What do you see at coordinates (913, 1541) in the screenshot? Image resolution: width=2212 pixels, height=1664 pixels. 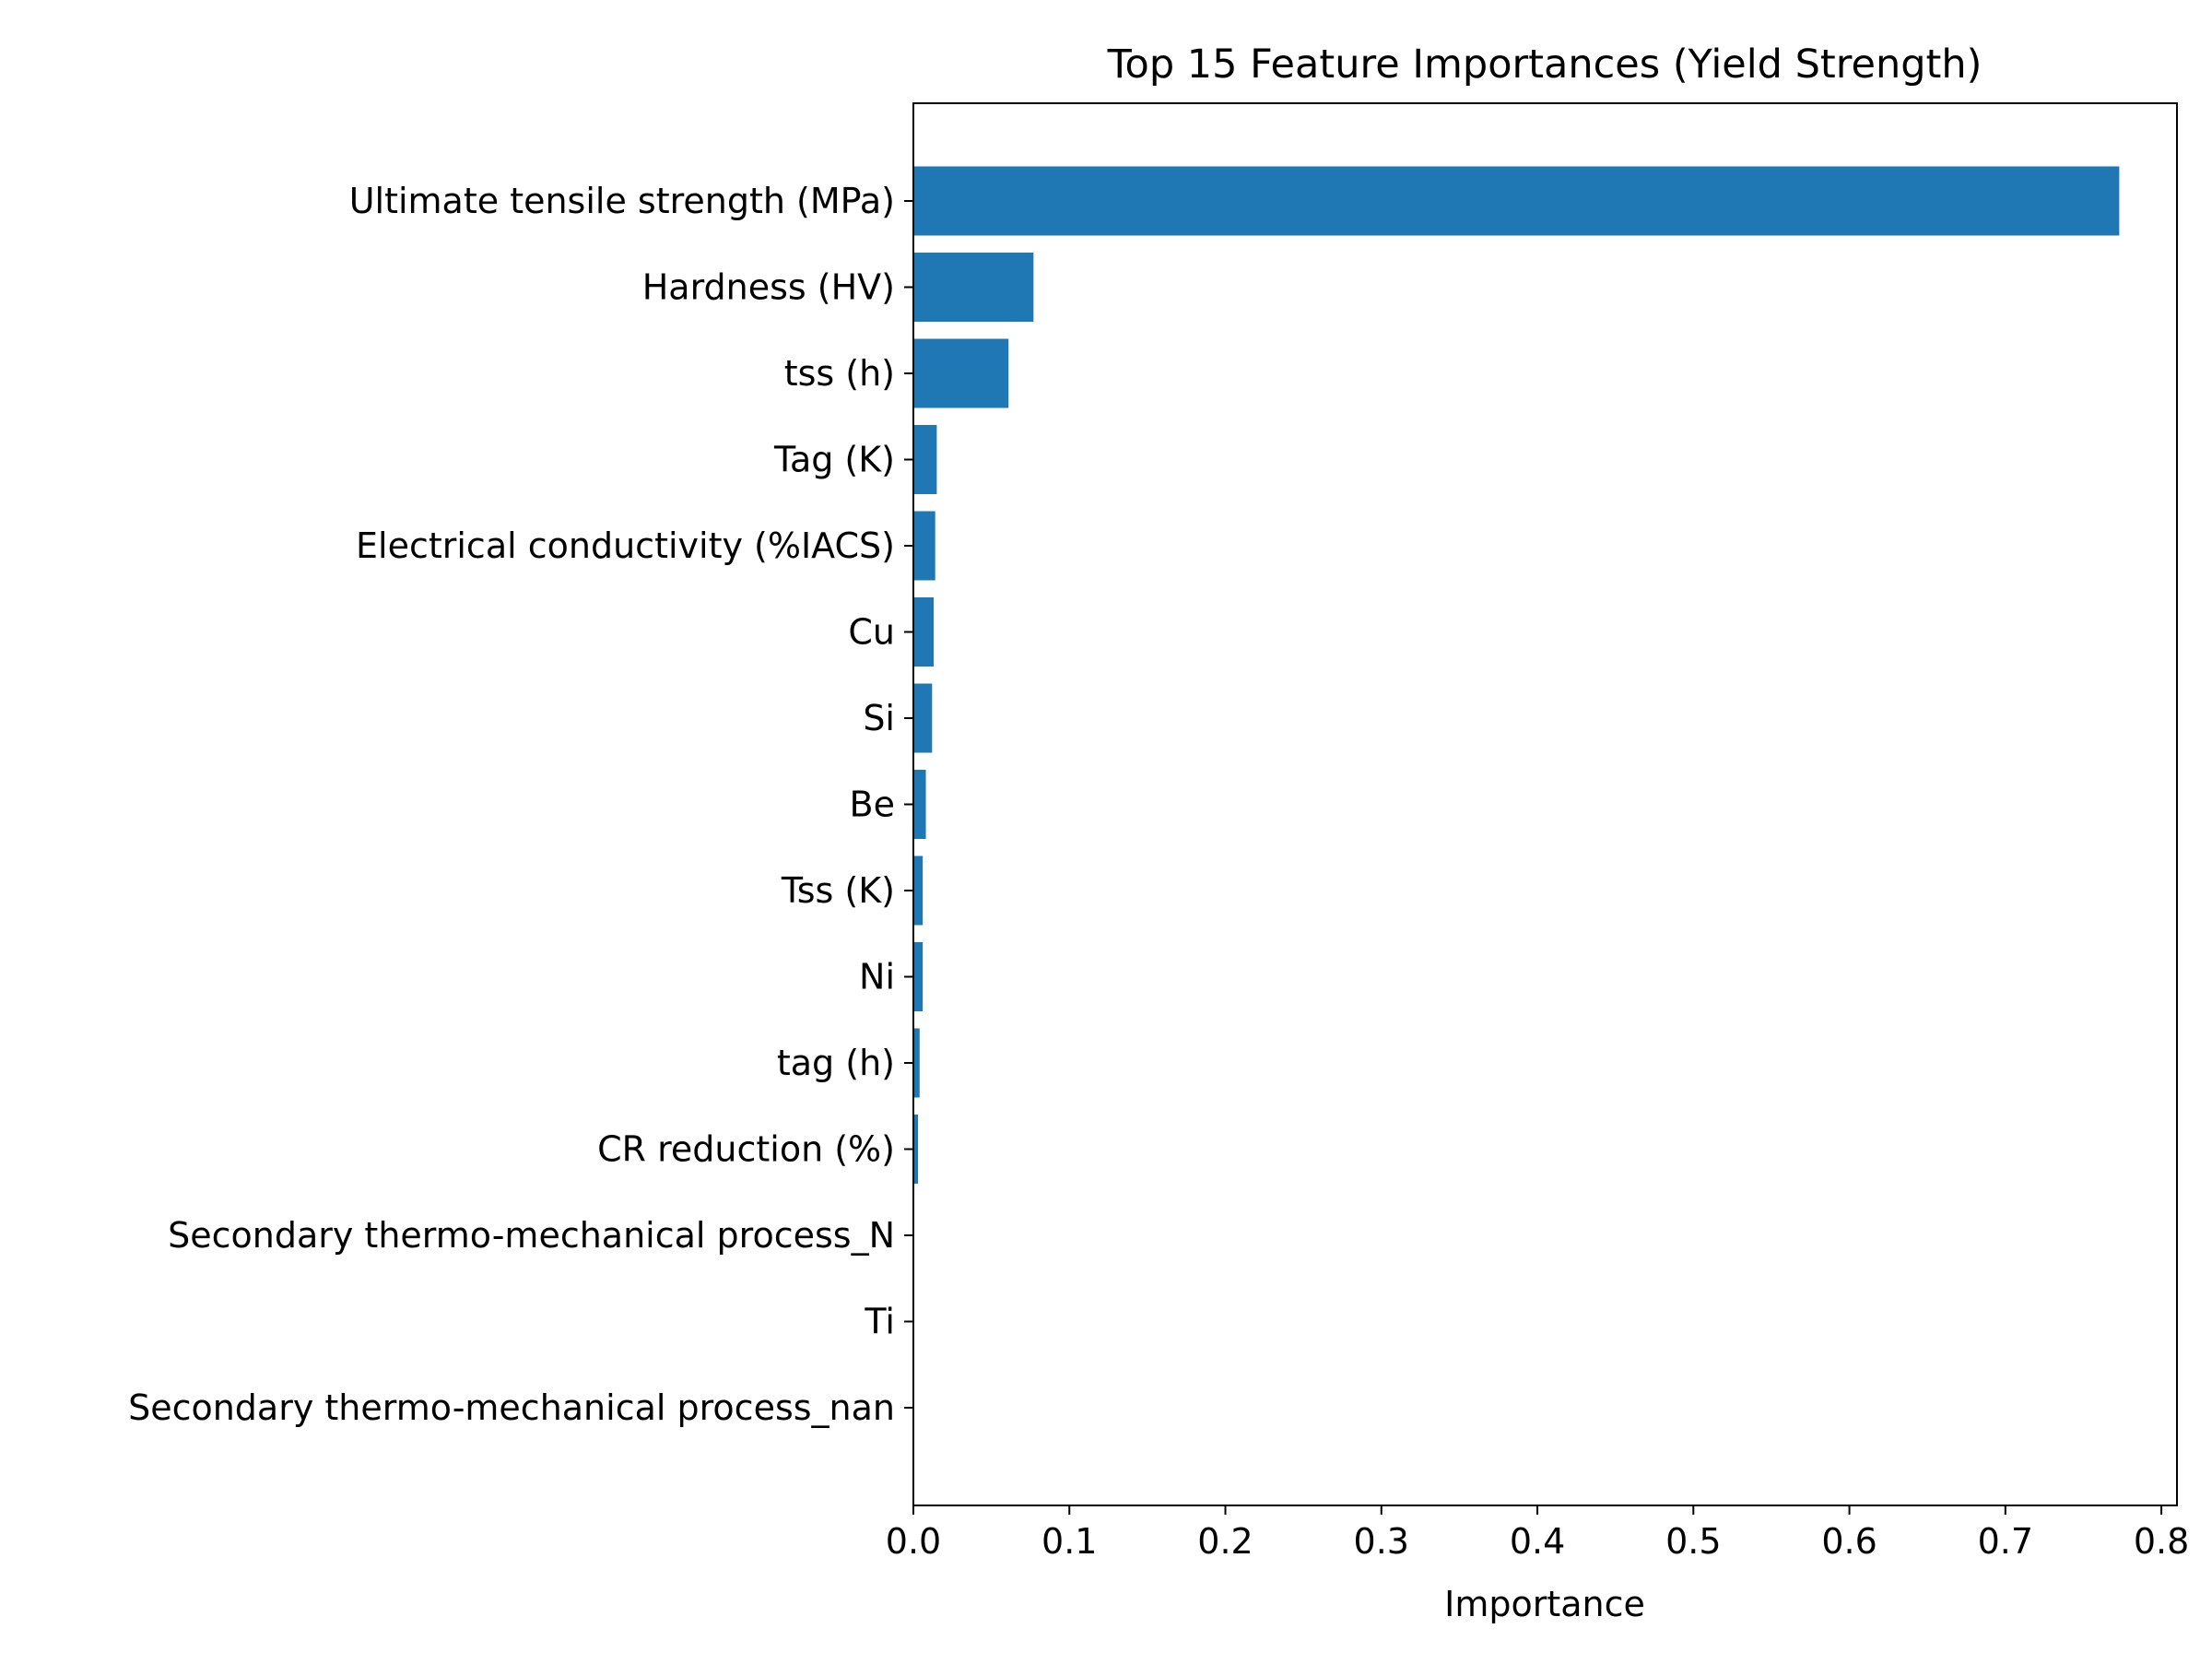 I see `x-tick-label: 0.0` at bounding box center [913, 1541].